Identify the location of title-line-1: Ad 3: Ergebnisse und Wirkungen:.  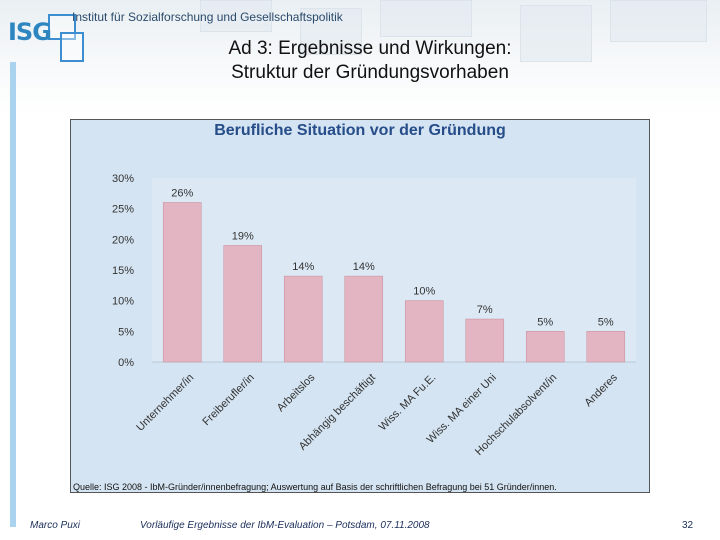
(370, 48).